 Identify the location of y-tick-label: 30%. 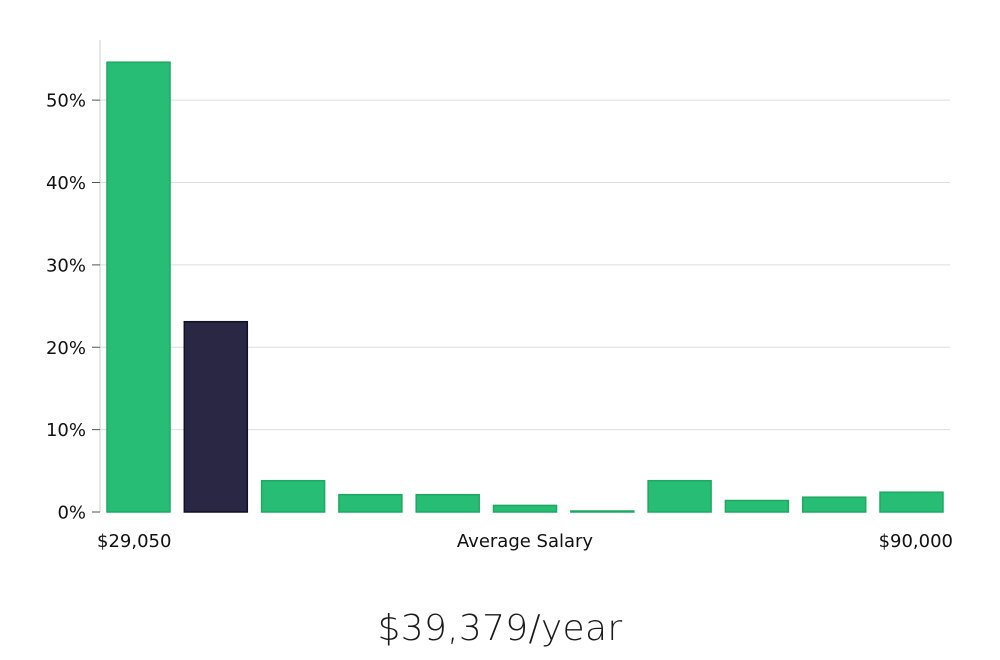
(66, 265).